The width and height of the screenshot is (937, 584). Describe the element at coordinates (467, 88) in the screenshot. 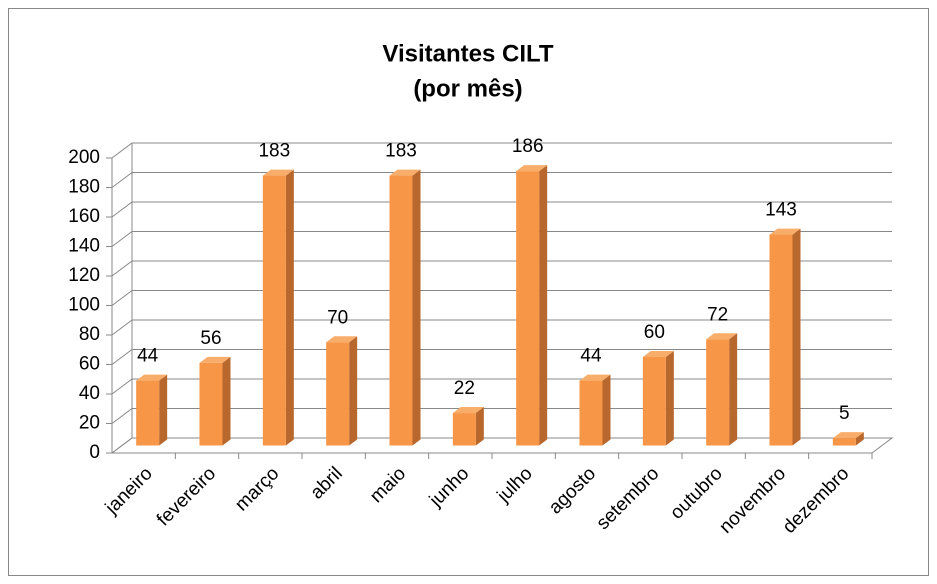

I see `chart-subtitle: (por mês)` at that location.